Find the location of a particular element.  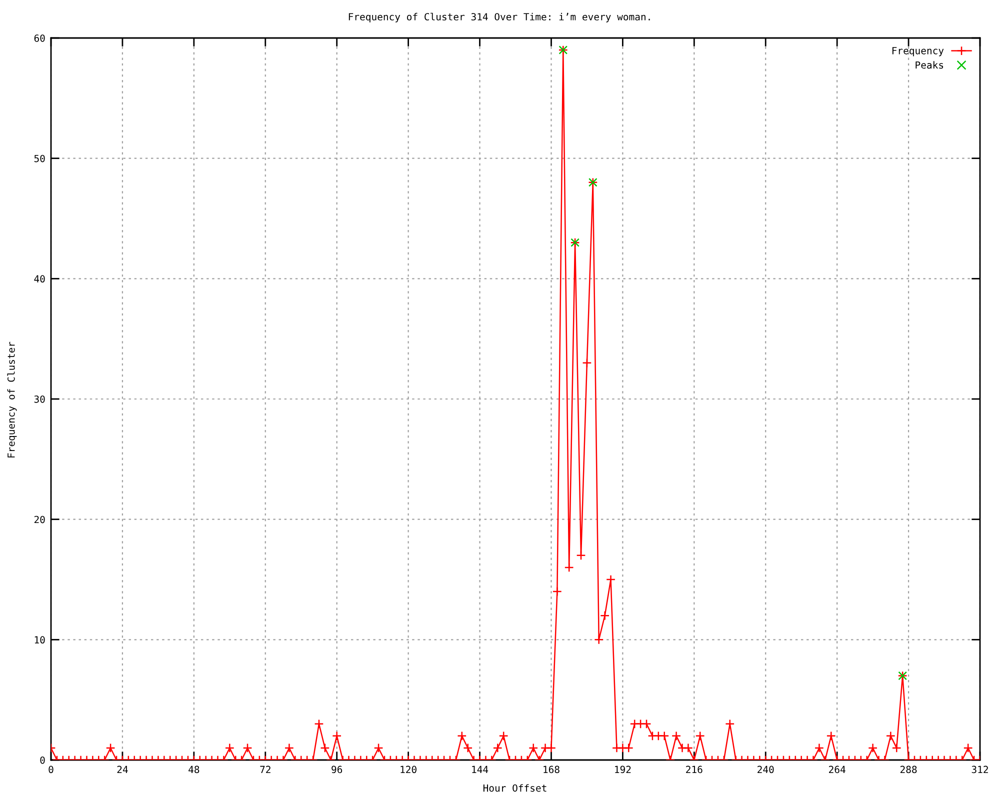

y-tick-label: 40 is located at coordinates (39, 279).